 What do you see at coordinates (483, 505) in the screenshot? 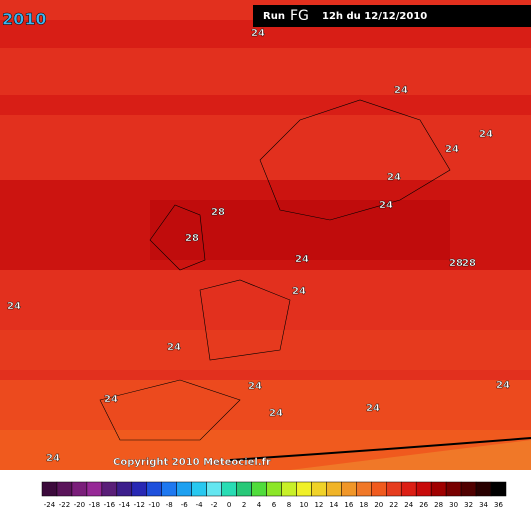
I see `colorbar-label: 34` at bounding box center [483, 505].